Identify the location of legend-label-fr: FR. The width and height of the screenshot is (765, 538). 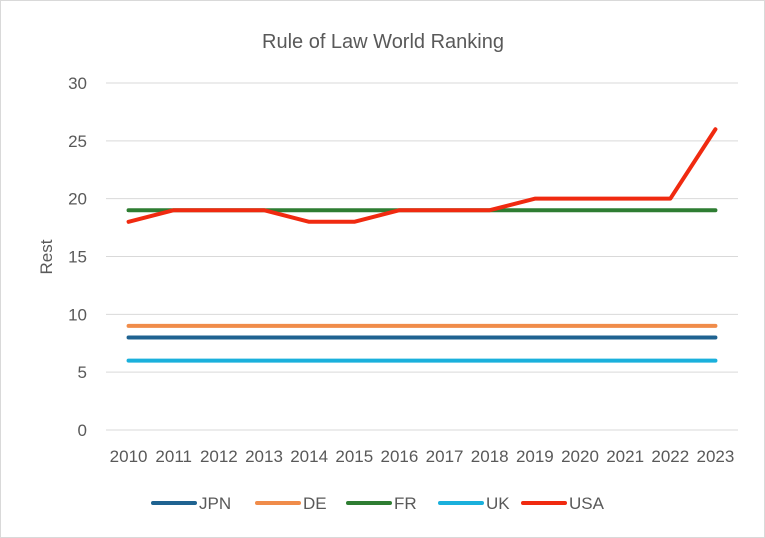
(405, 503).